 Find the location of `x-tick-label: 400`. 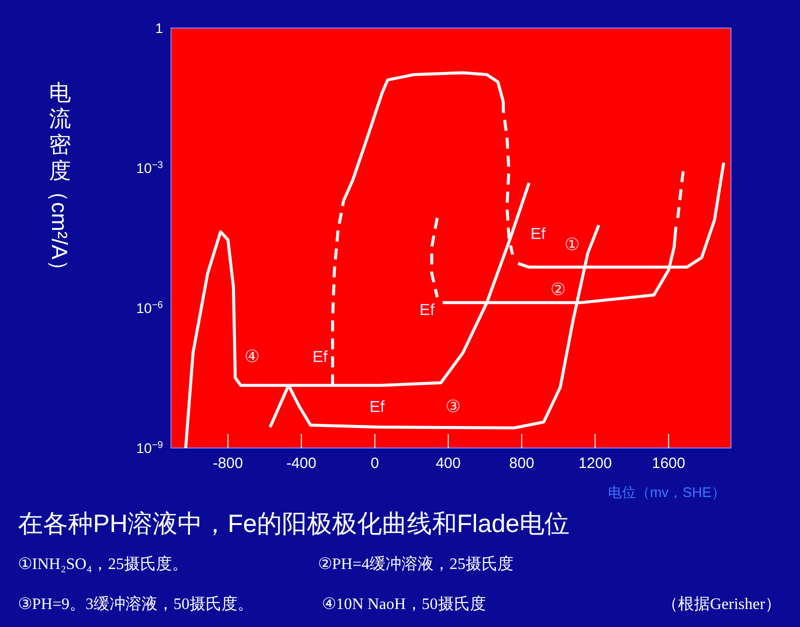

x-tick-label: 400 is located at coordinates (448, 463).